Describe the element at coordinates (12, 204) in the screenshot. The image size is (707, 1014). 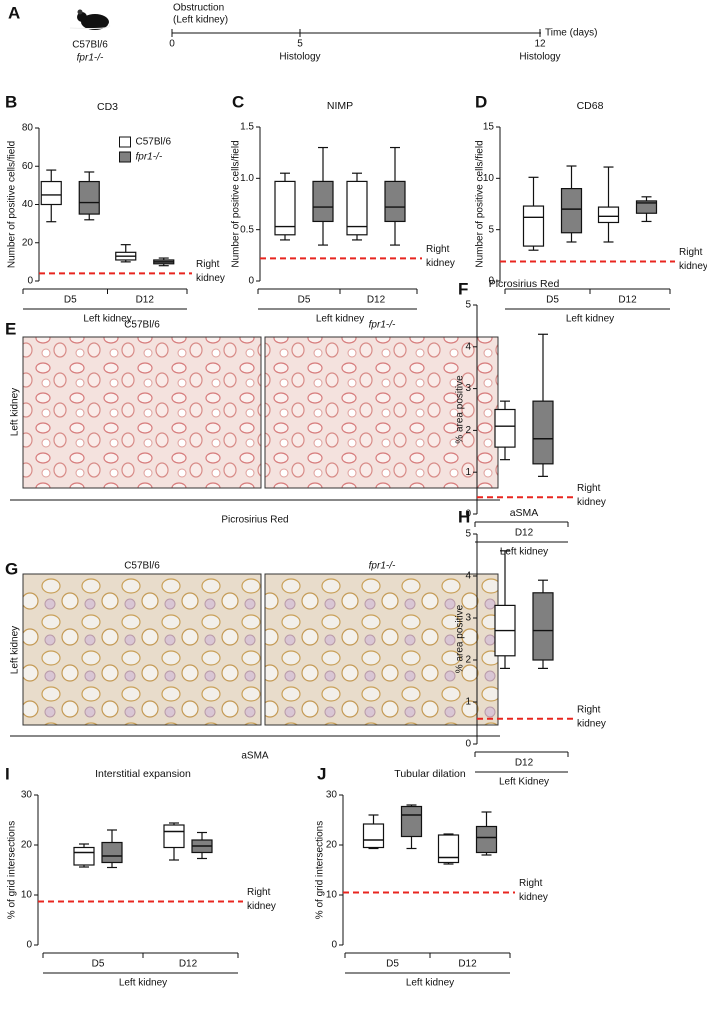
I see `y-axis-label: Number of positive cells/field` at that location.